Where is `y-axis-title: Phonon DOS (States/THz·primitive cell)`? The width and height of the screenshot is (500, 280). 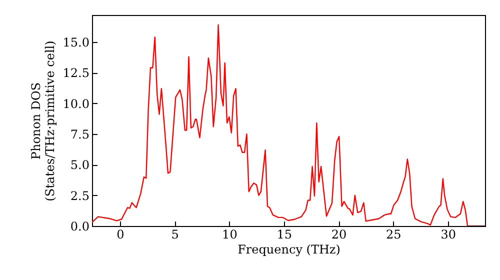 y-axis-title: Phonon DOS (States/THz·primitive cell) is located at coordinates (42, 121).